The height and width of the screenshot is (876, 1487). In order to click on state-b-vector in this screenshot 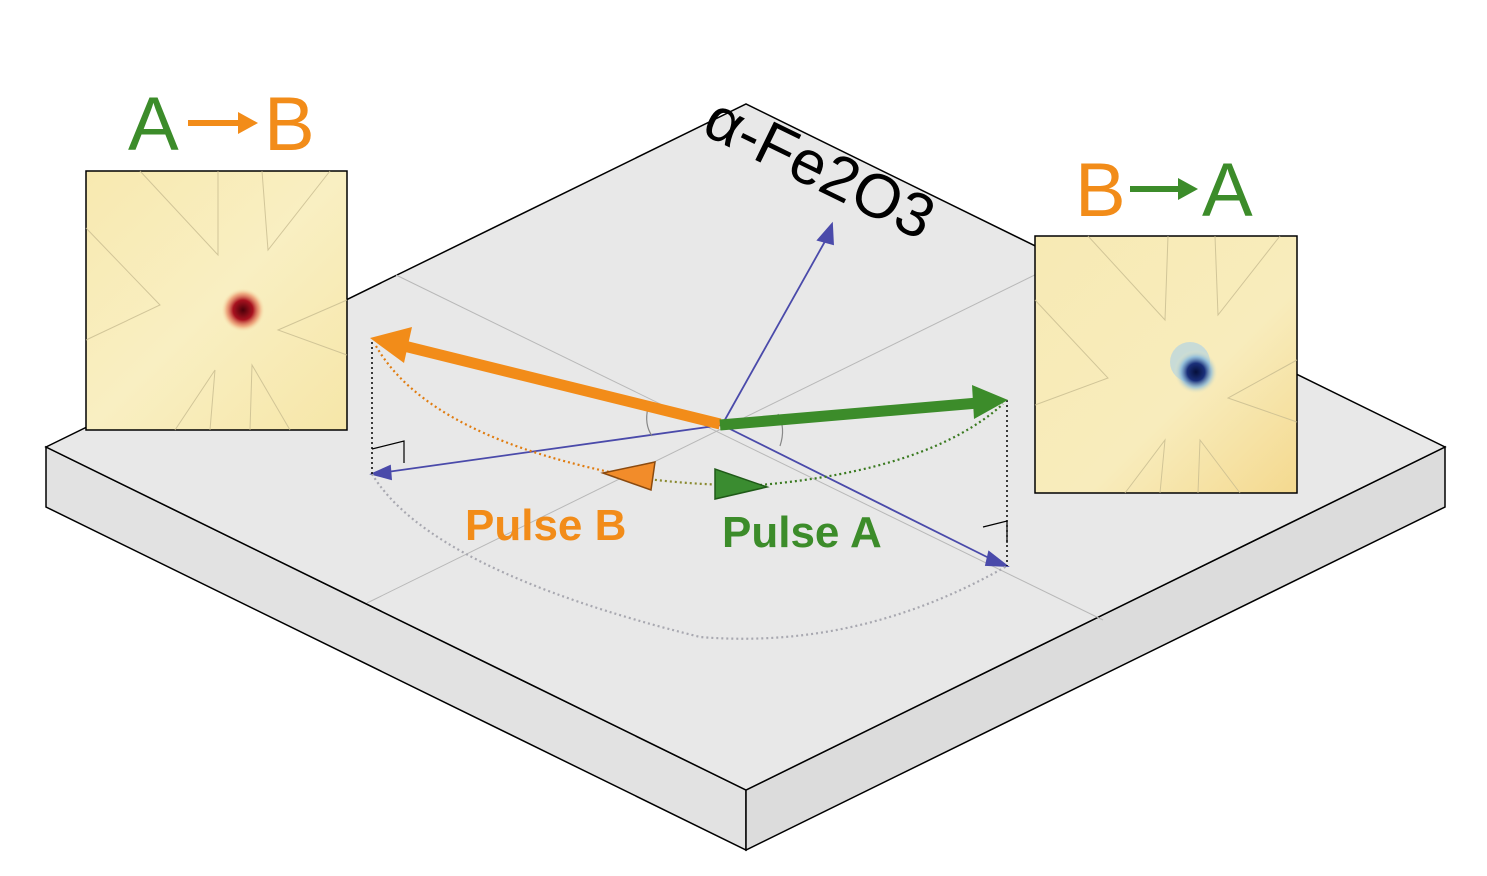, I will do `click(546, 378)`.